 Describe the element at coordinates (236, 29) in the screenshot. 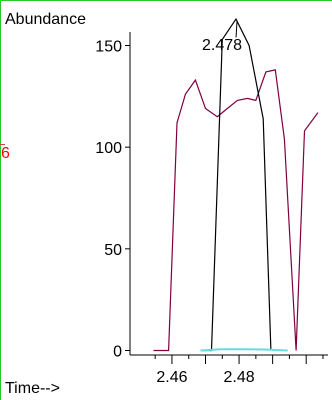

I see `peak-annotation-marker` at that location.